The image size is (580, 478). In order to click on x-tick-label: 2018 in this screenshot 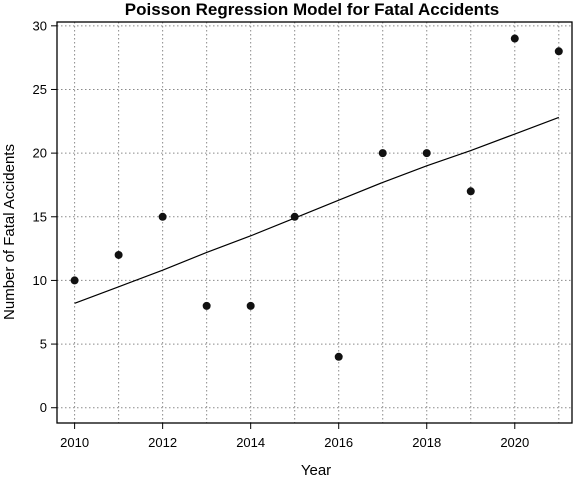, I will do `click(426, 442)`.